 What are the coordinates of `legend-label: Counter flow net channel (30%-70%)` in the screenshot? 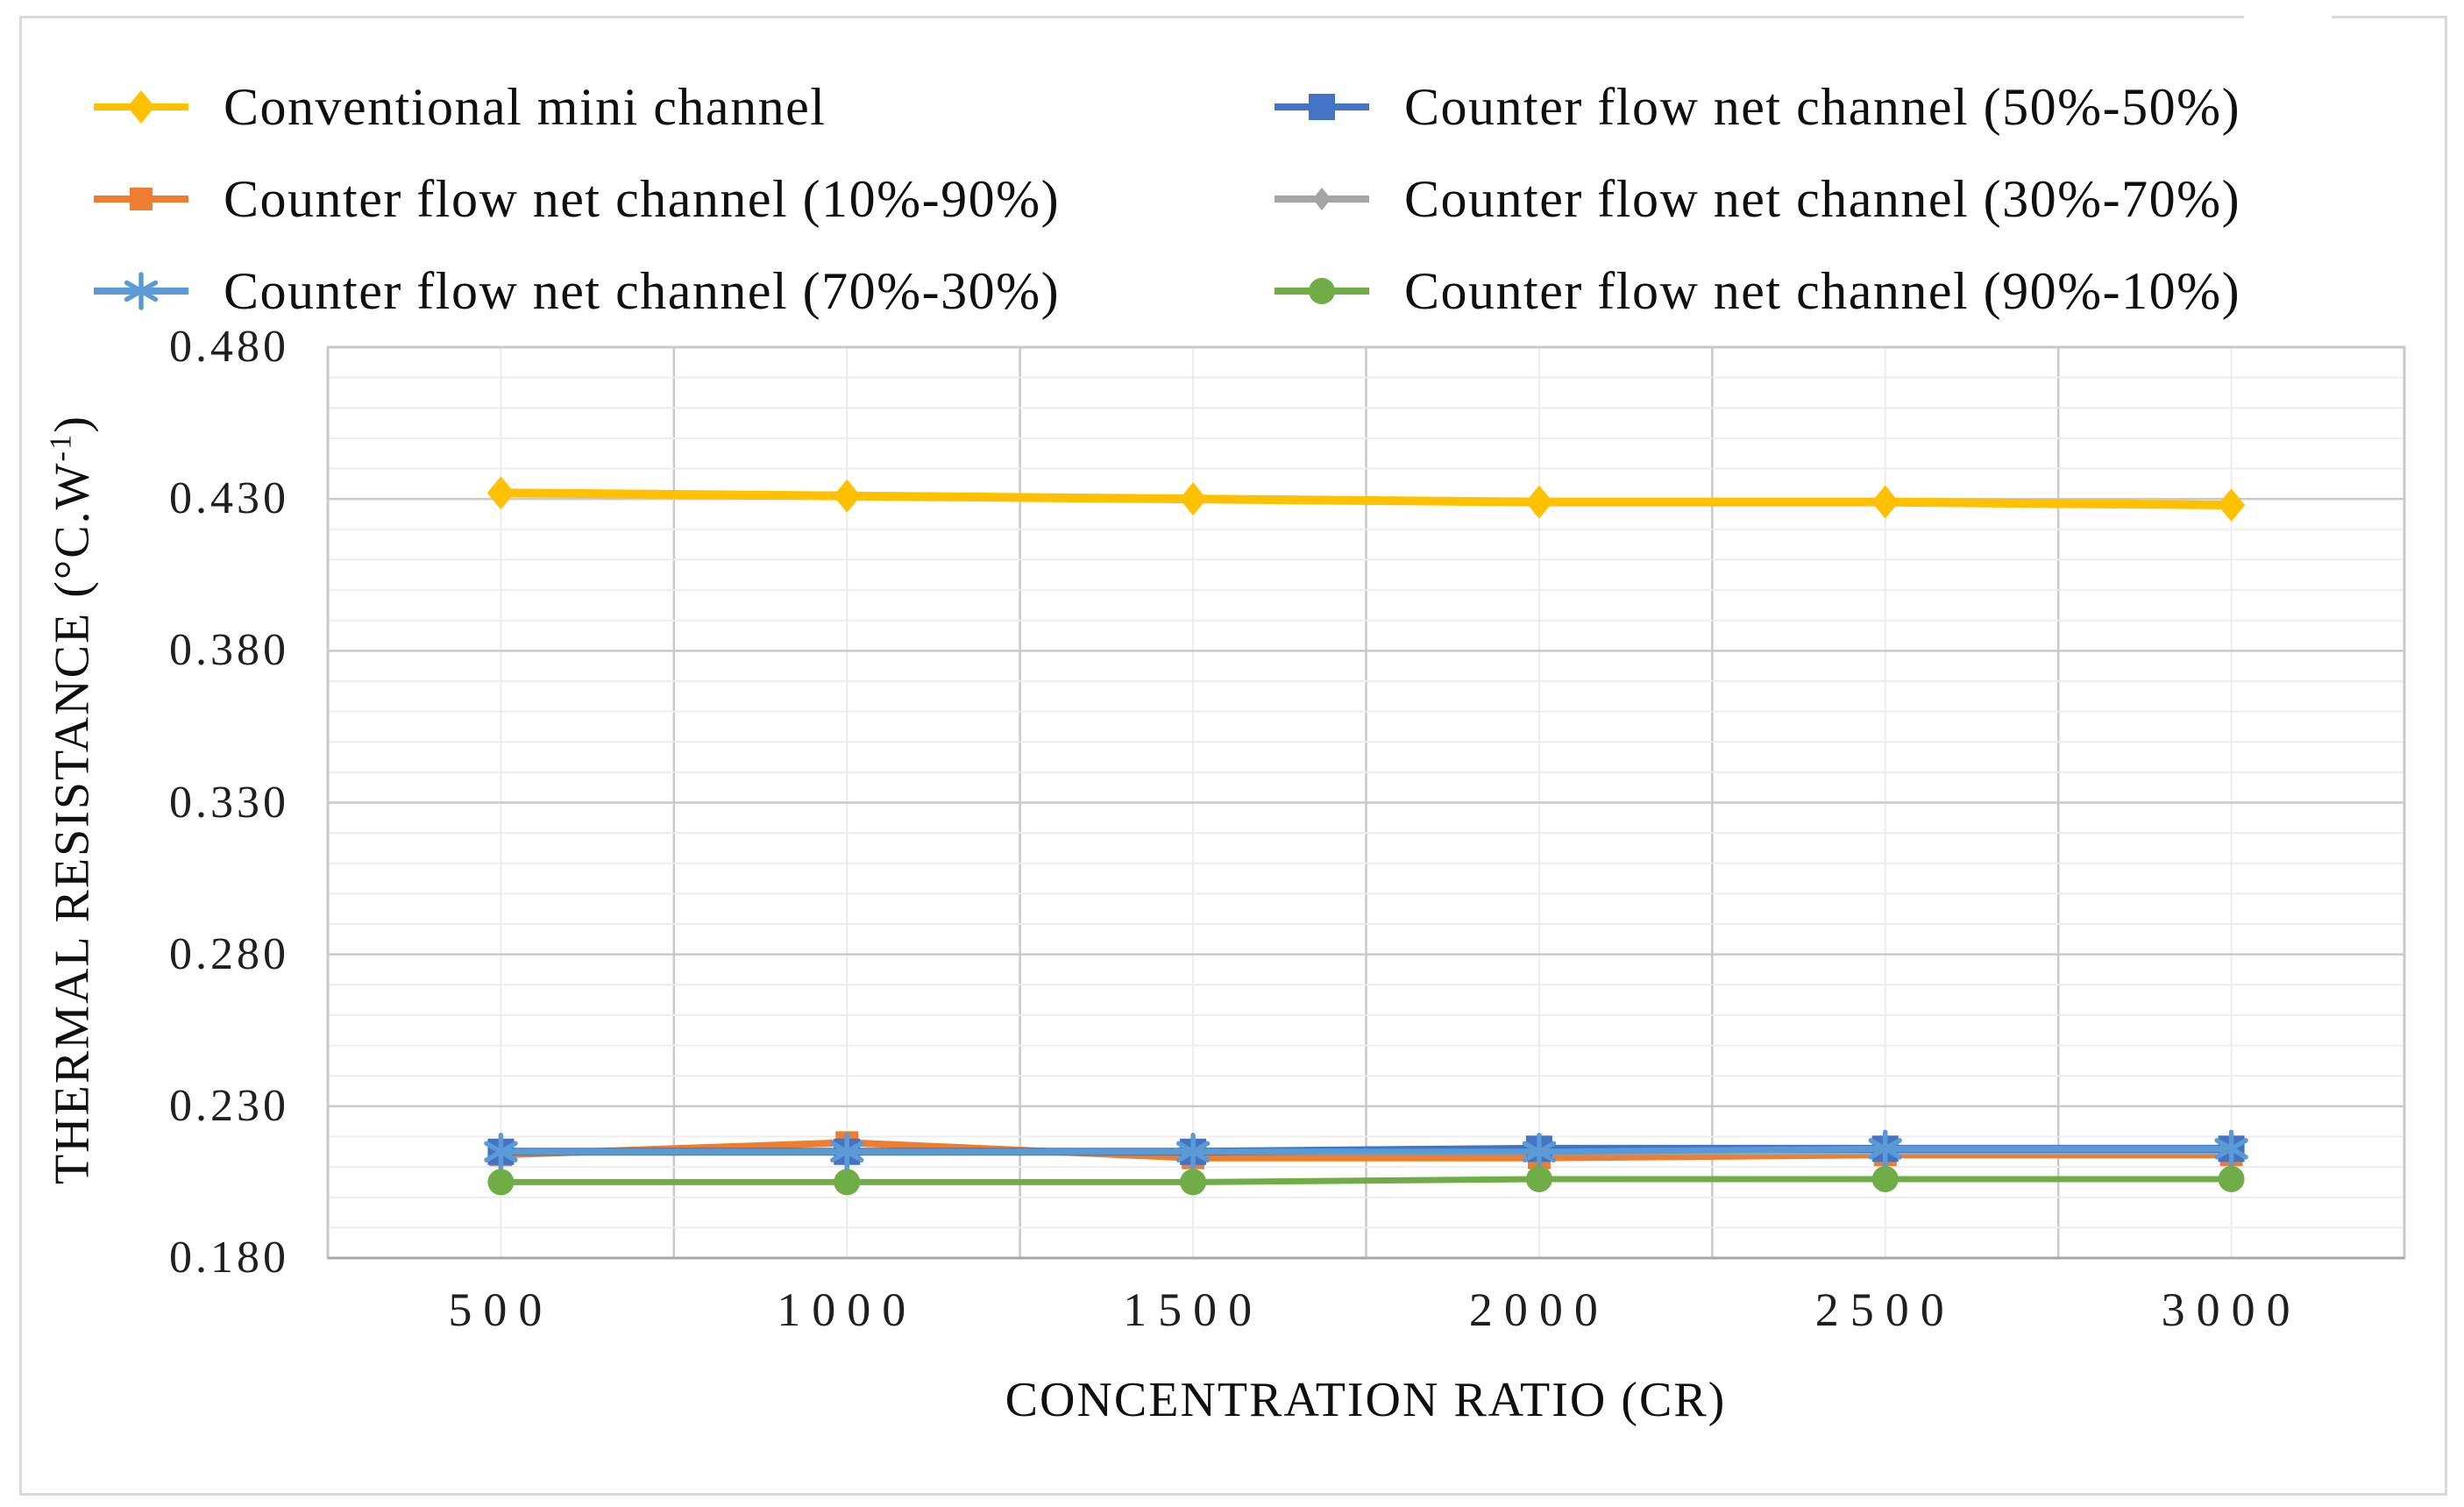 It's located at (1822, 198).